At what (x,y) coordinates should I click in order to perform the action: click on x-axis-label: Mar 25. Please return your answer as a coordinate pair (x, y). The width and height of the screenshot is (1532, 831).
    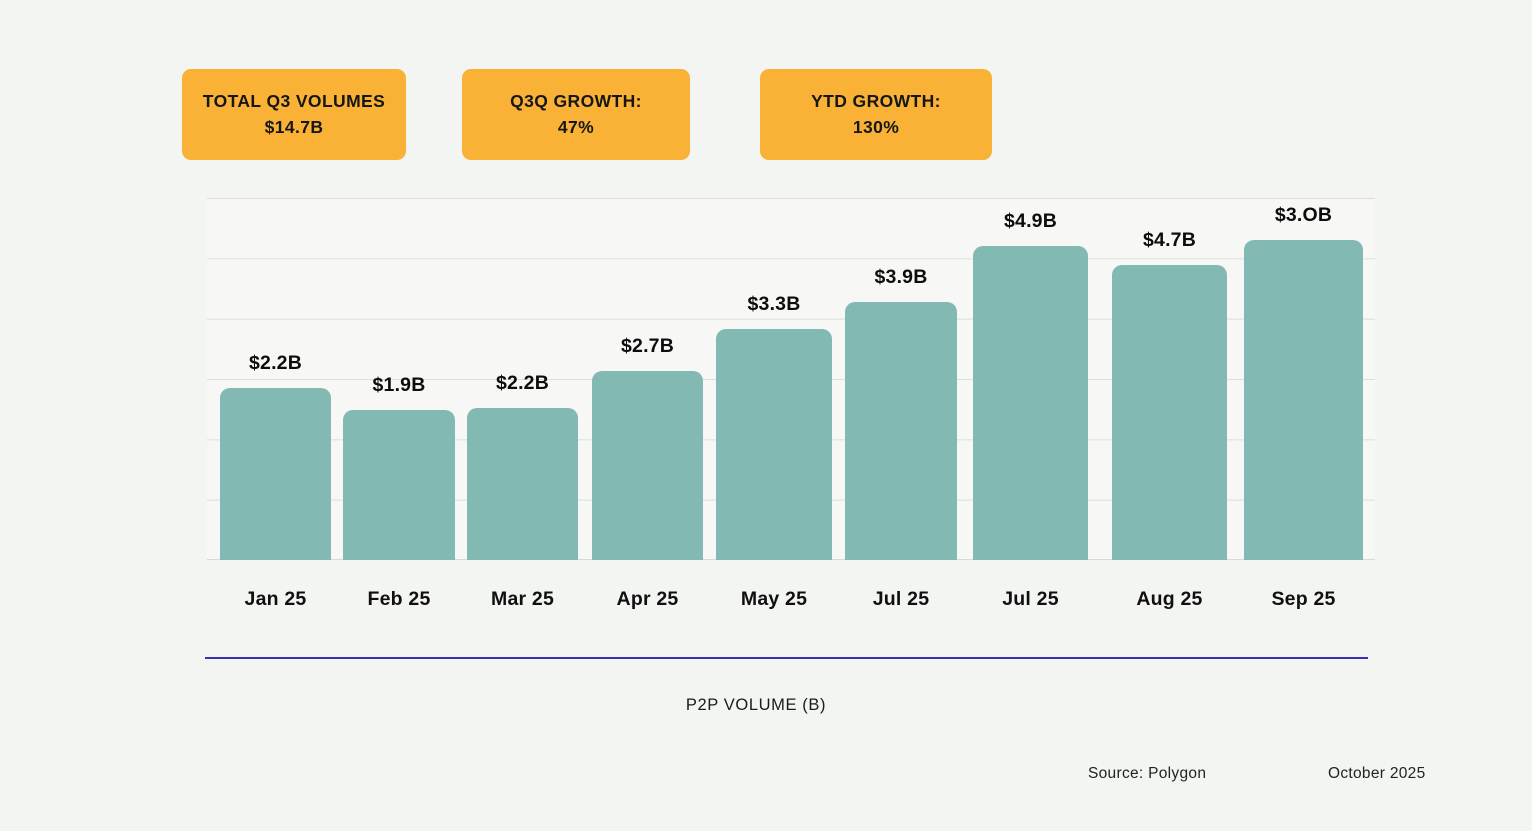
    Looking at the image, I should click on (522, 599).